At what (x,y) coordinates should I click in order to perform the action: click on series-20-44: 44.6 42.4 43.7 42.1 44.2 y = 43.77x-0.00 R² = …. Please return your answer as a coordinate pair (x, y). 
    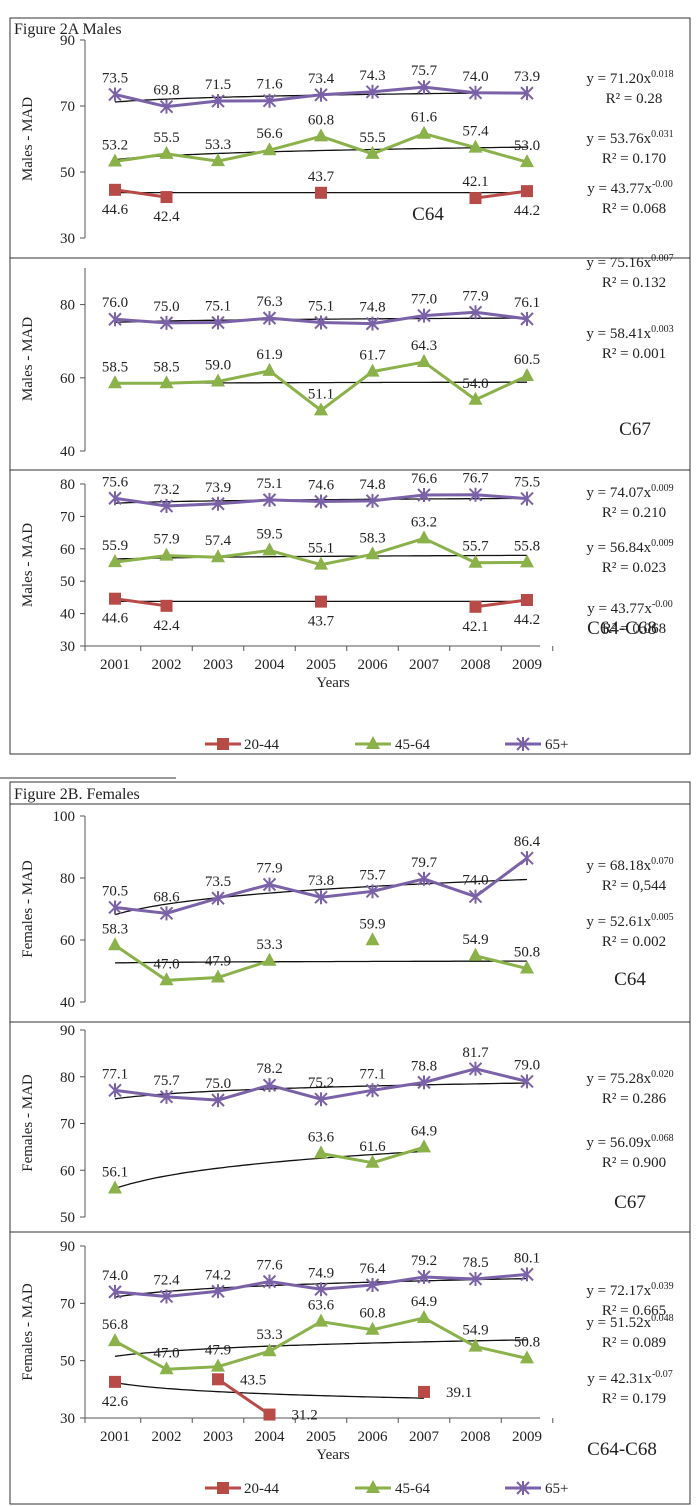
    Looking at the image, I should click on (387, 197).